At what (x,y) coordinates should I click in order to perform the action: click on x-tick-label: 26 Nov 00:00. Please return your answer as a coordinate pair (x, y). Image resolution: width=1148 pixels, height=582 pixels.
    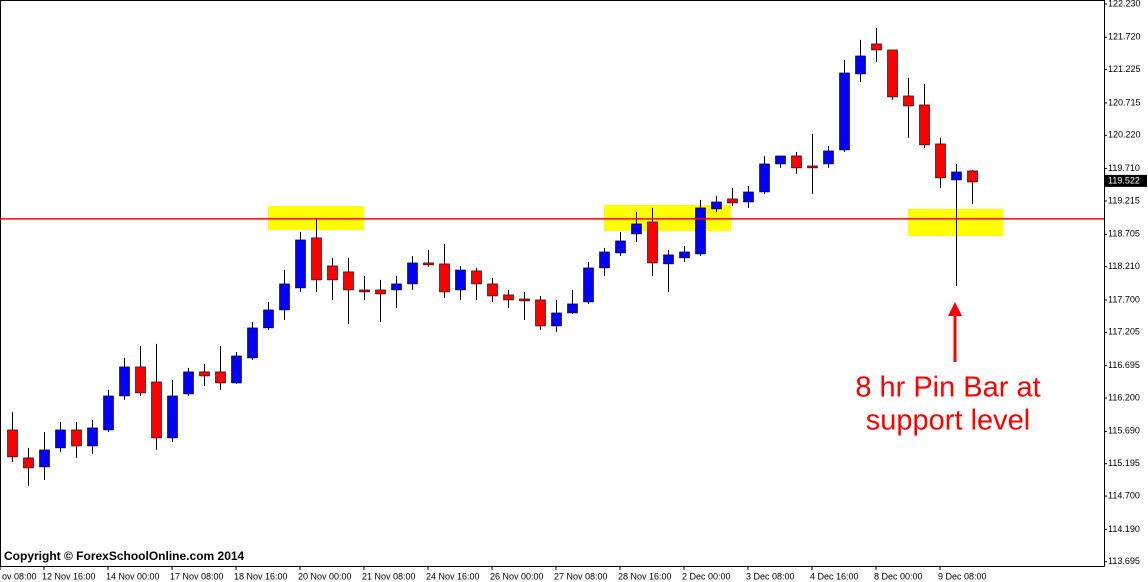
    Looking at the image, I should click on (517, 576).